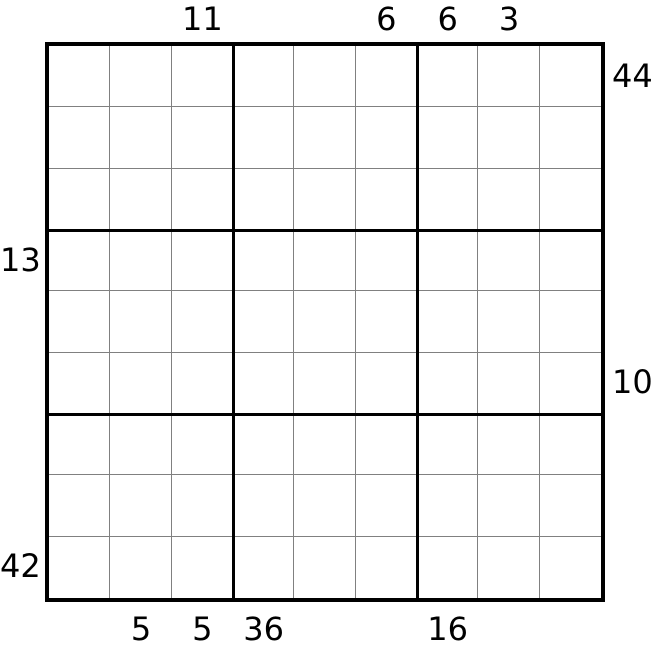 The image size is (654, 648). What do you see at coordinates (80, 383) in the screenshot?
I see `grid-cell-r6c1` at bounding box center [80, 383].